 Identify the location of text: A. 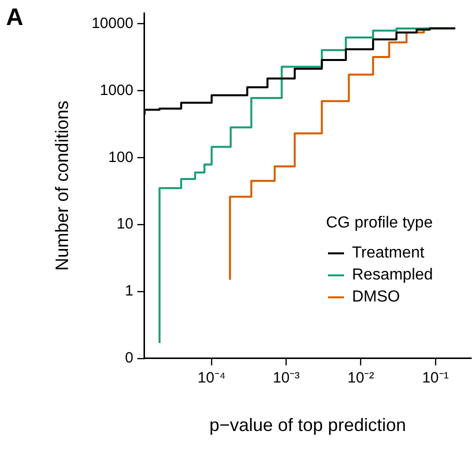
(15, 18).